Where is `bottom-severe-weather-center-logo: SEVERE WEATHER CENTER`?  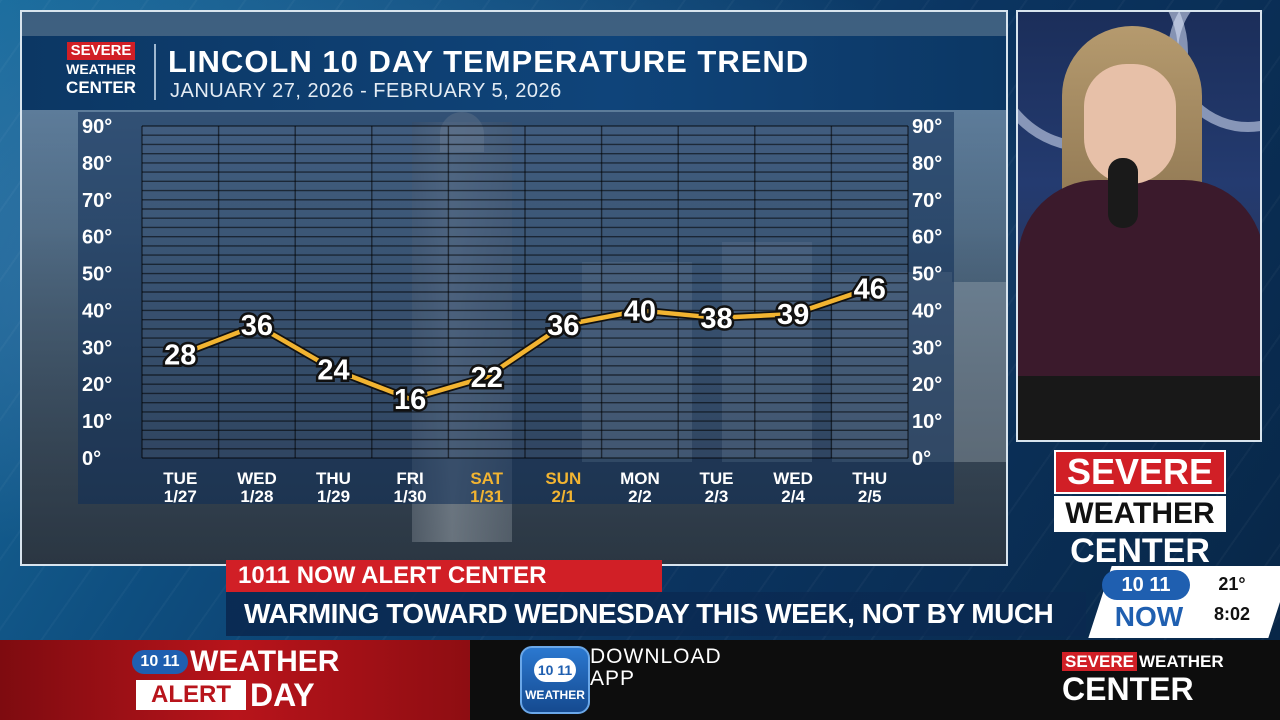
bottom-severe-weather-center-logo: SEVERE WEATHER CENTER is located at coordinates (1143, 679).